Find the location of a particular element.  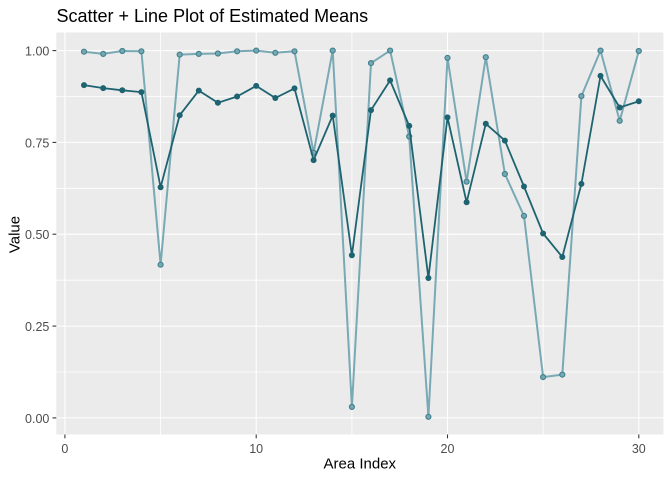

svg-text: 0.75 is located at coordinates (37, 143).